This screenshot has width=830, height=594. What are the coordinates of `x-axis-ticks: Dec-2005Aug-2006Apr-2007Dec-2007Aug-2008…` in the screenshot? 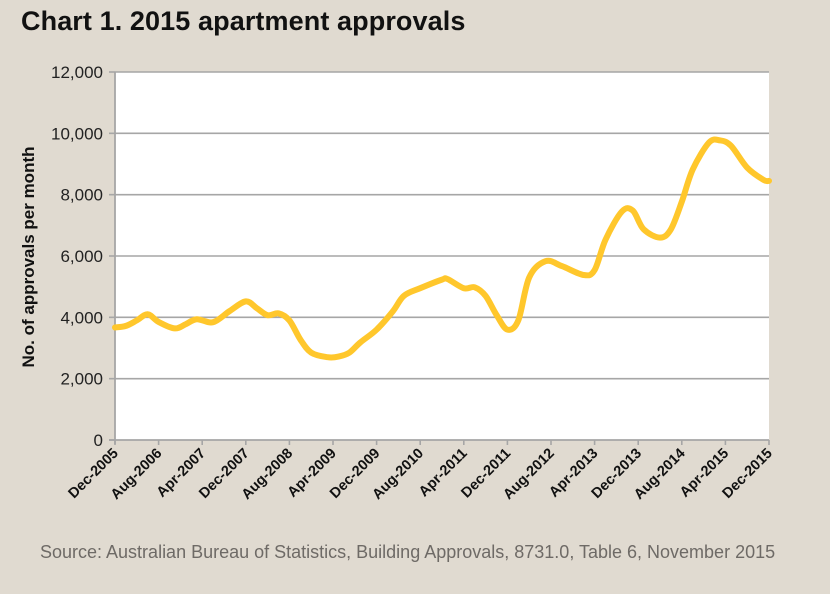 It's located at (420, 471).